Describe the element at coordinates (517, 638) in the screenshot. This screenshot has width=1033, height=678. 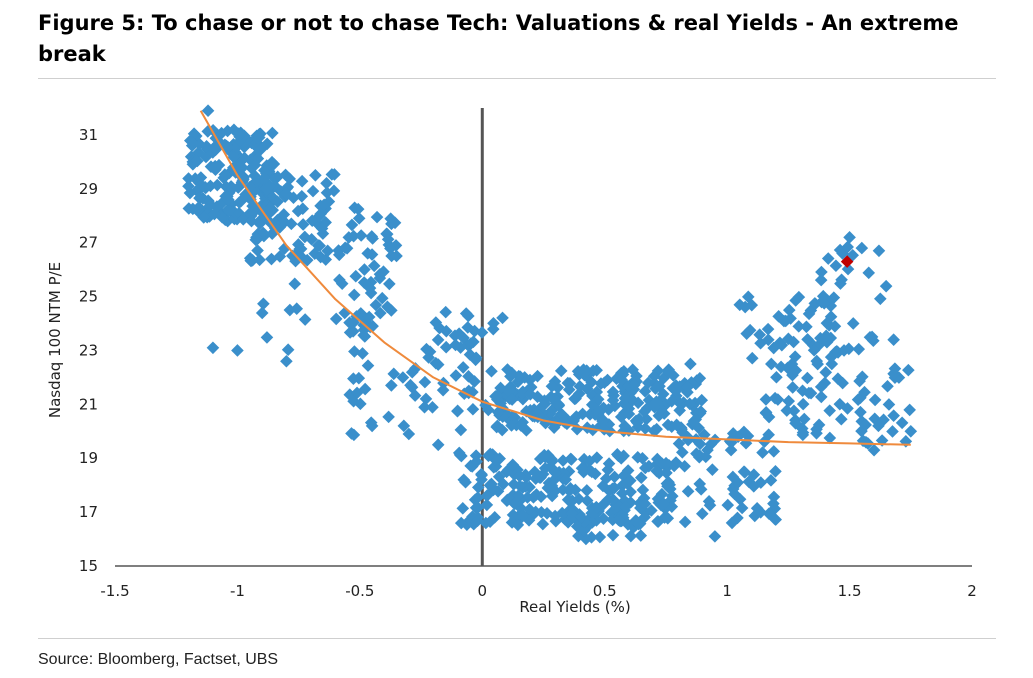
I see `source-divider` at that location.